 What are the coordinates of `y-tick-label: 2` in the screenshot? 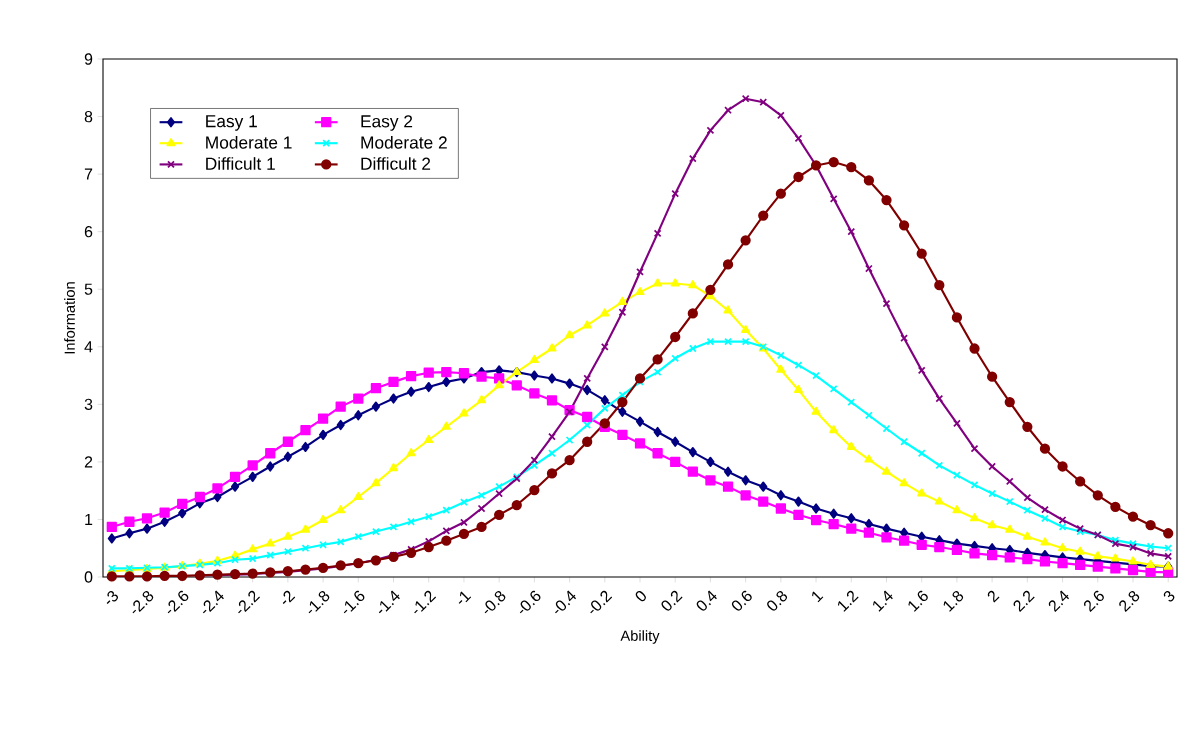 It's located at (88, 462).